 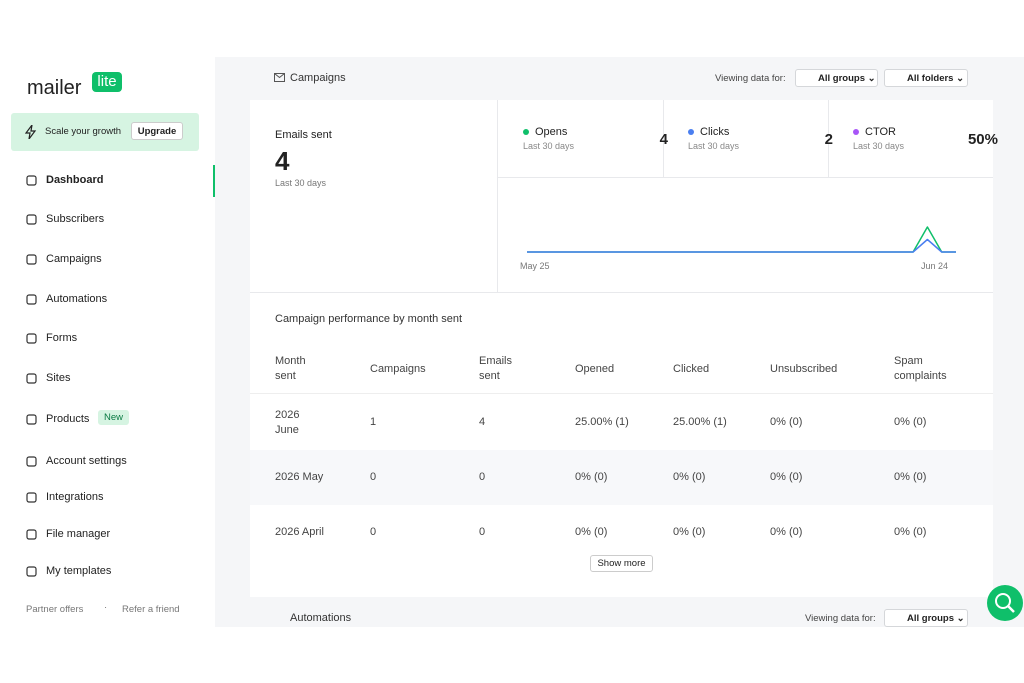 What do you see at coordinates (86, 461) in the screenshot?
I see `nav-label: Account settings` at bounding box center [86, 461].